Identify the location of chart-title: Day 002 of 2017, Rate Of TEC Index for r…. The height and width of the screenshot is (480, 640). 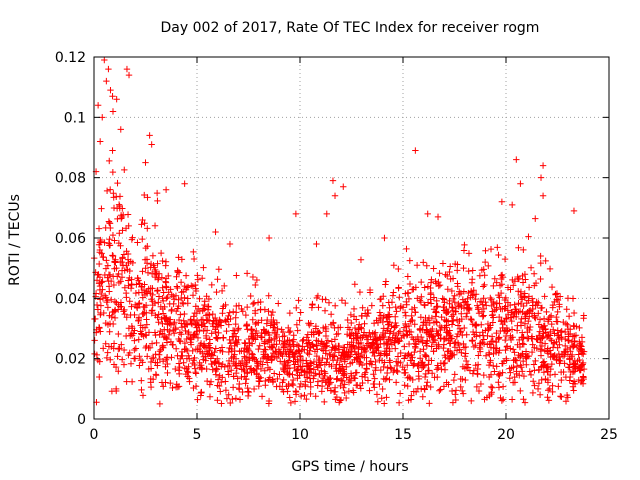
(350, 28).